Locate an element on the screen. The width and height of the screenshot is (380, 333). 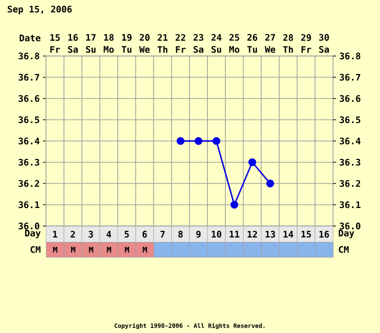
y-tick-label: 36.1 is located at coordinates (29, 204).